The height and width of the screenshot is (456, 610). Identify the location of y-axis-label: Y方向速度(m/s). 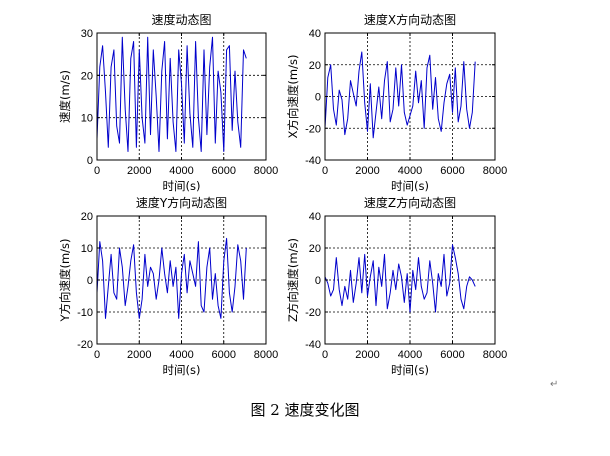
(65, 280).